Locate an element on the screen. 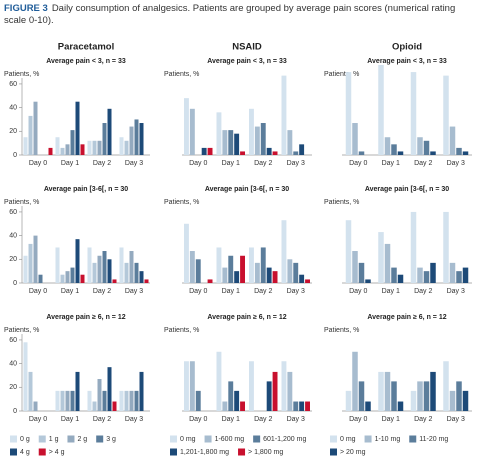  column-title: NSAID is located at coordinates (247, 47).